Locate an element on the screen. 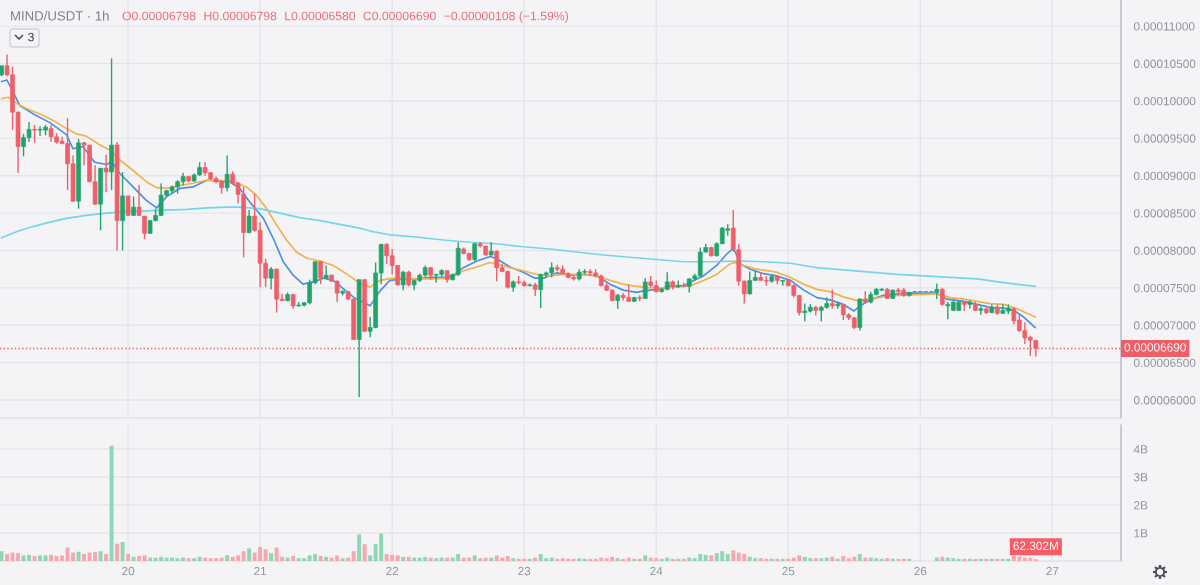 Image resolution: width=1200 pixels, height=585 pixels. x-tick-label: 26 is located at coordinates (920, 571).